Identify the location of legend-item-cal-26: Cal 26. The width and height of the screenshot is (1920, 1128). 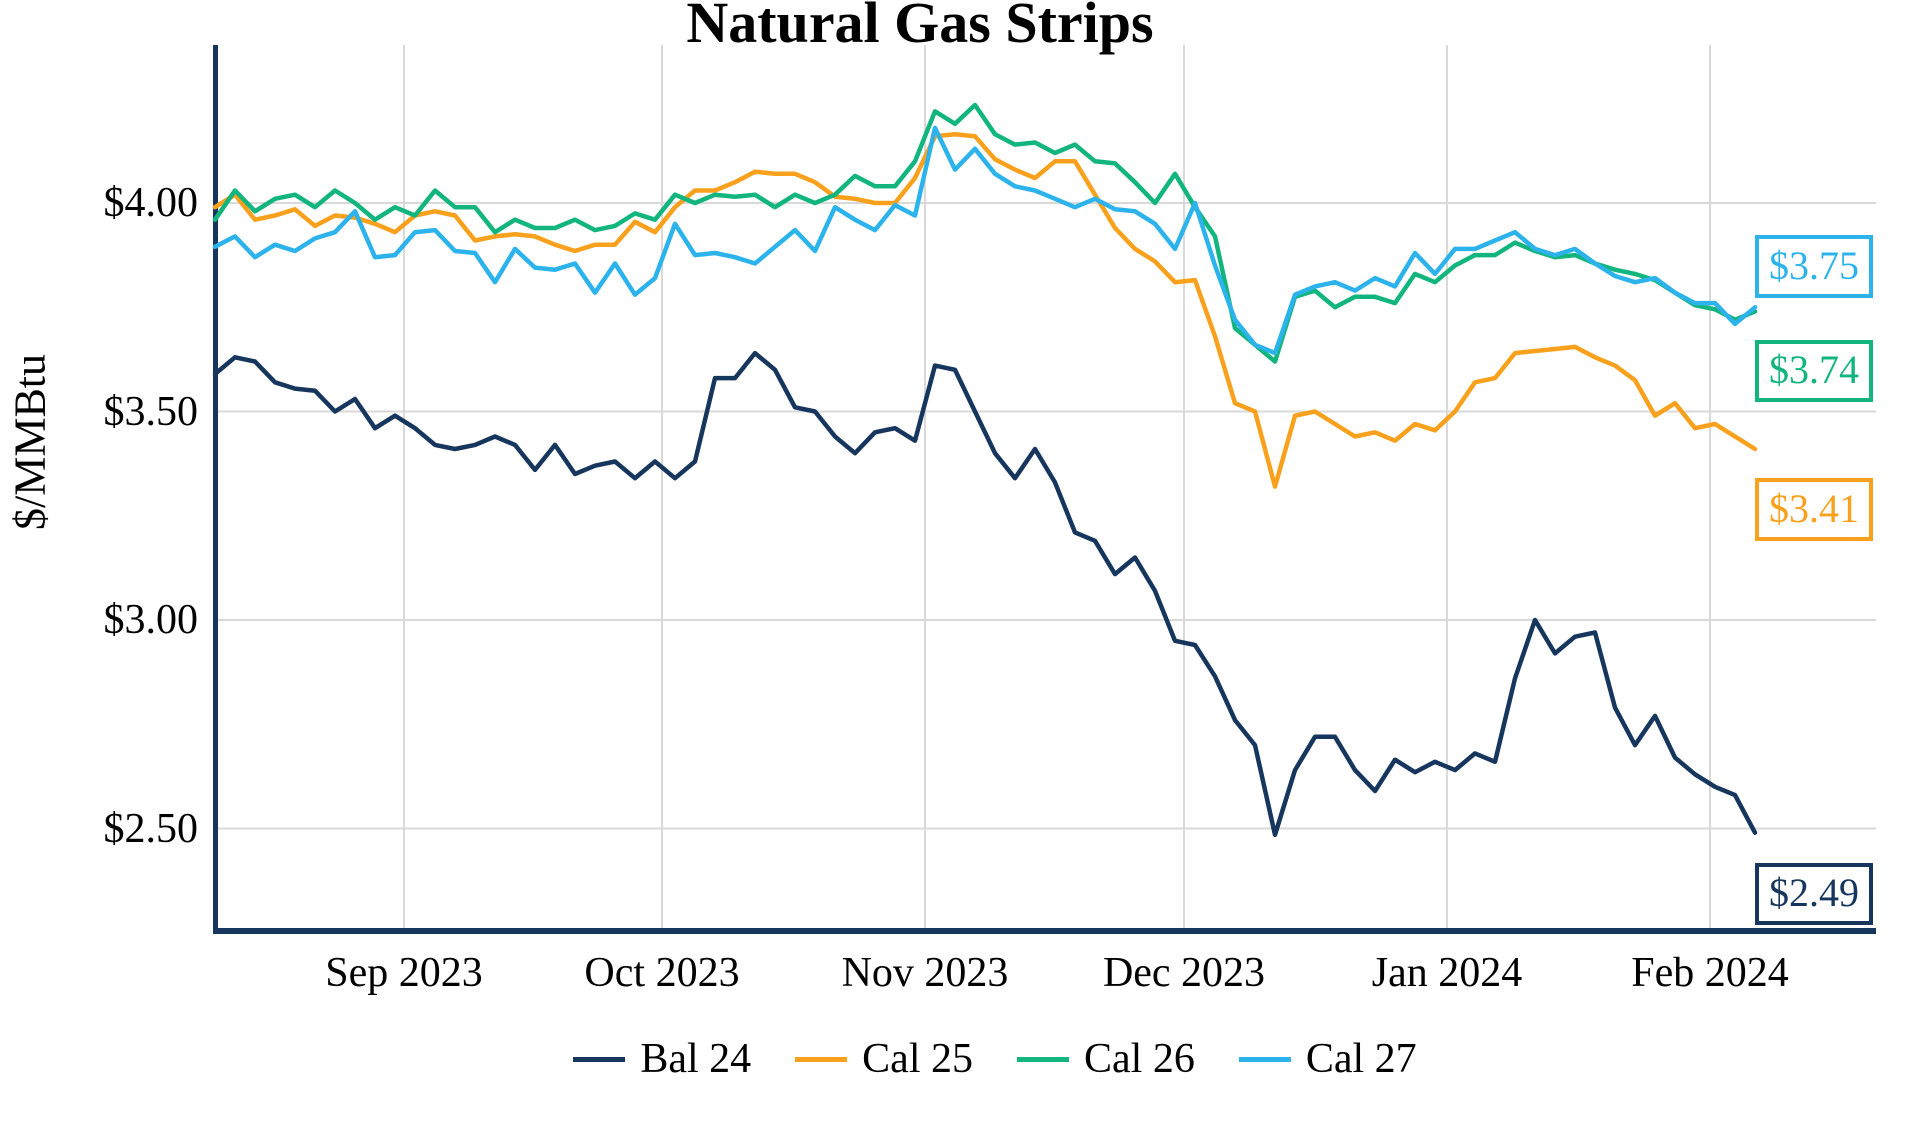
(1106, 1059).